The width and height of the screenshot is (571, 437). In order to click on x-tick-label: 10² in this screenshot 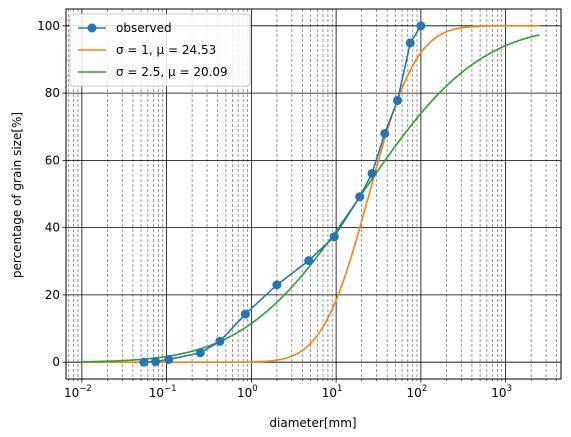, I will do `click(417, 392)`.